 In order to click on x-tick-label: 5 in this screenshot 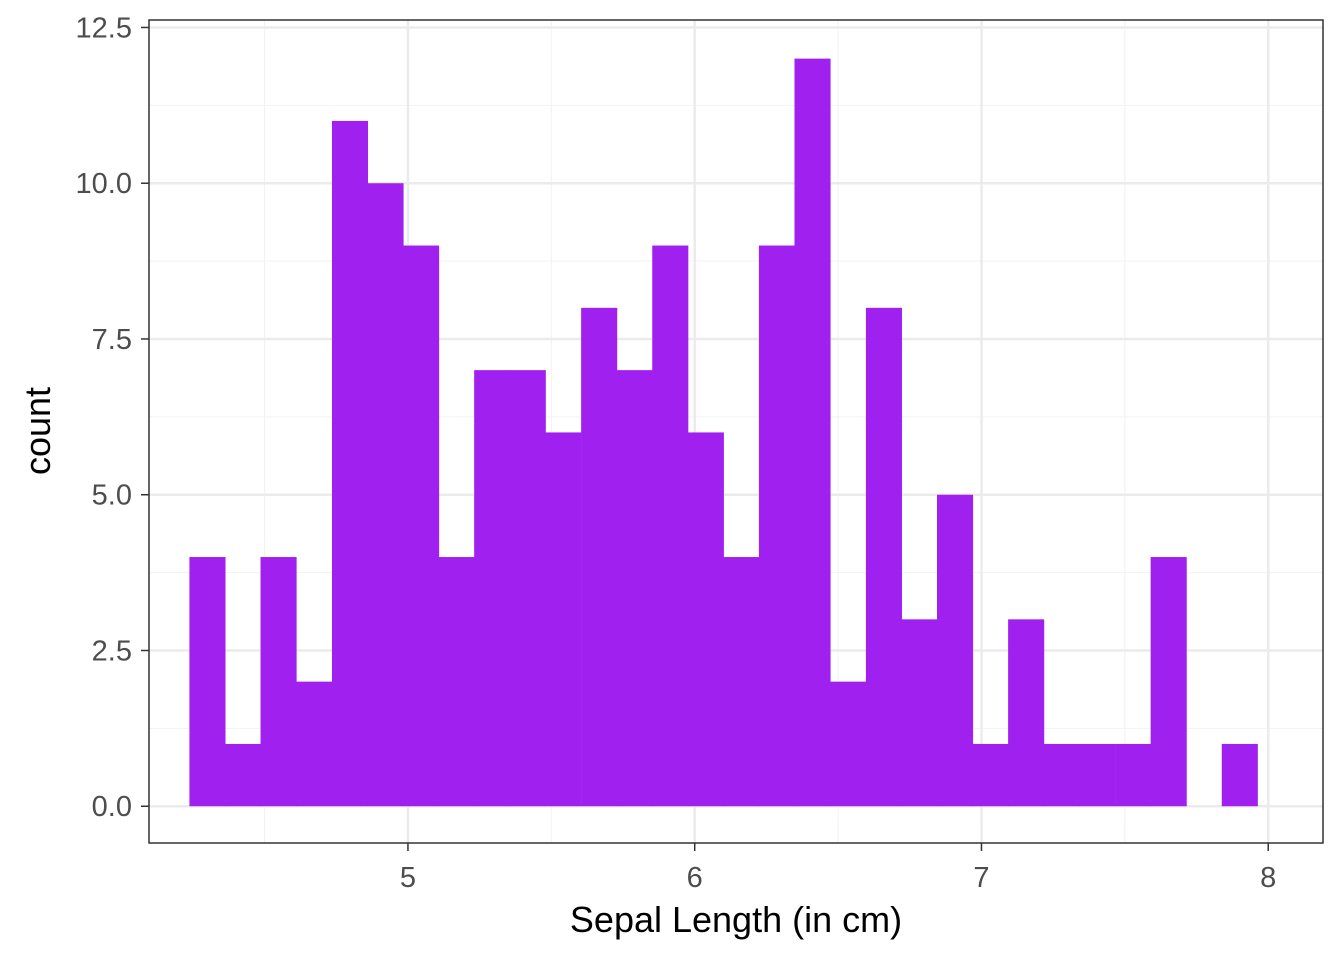, I will do `click(408, 878)`.